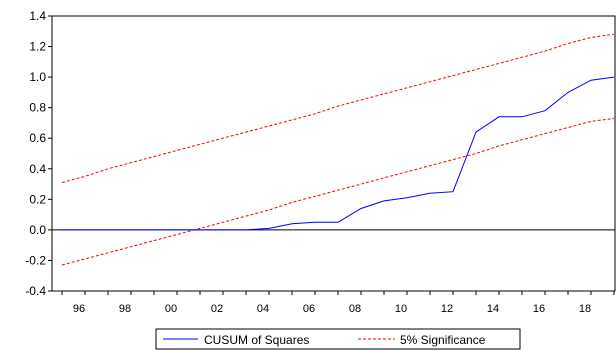 This screenshot has width=616, height=351. I want to click on legend-box, so click(338, 339).